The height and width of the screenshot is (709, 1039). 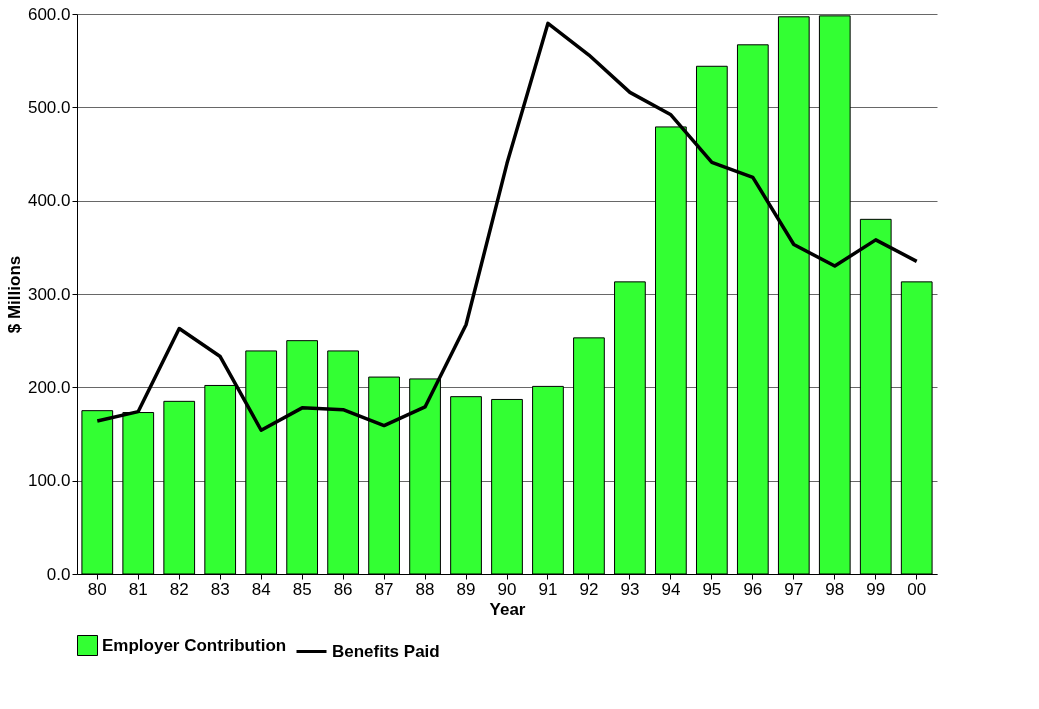 What do you see at coordinates (49, 107) in the screenshot?
I see `y-tick-label: 500.0` at bounding box center [49, 107].